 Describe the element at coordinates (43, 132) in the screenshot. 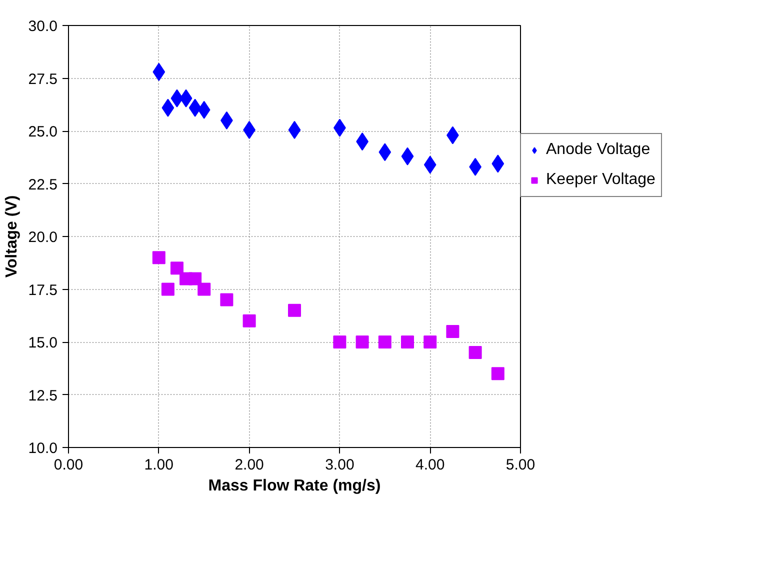

I see `y-tick-label: 25.0` at that location.